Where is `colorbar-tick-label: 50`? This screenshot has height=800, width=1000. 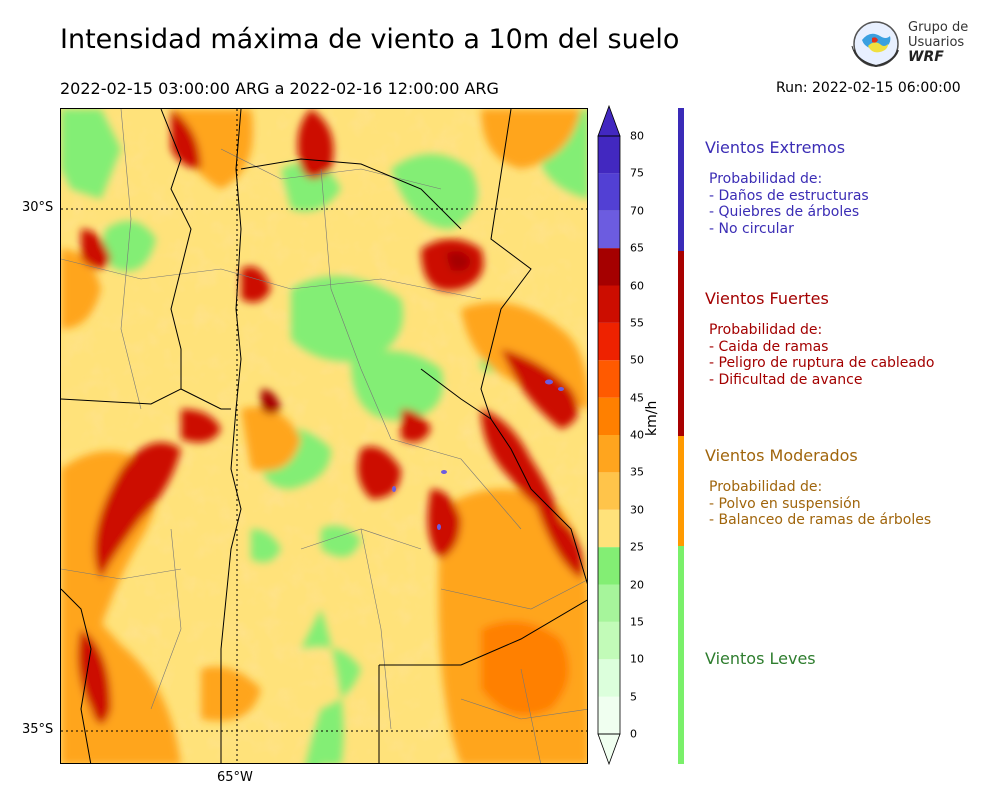 colorbar-tick-label: 50 is located at coordinates (637, 360).